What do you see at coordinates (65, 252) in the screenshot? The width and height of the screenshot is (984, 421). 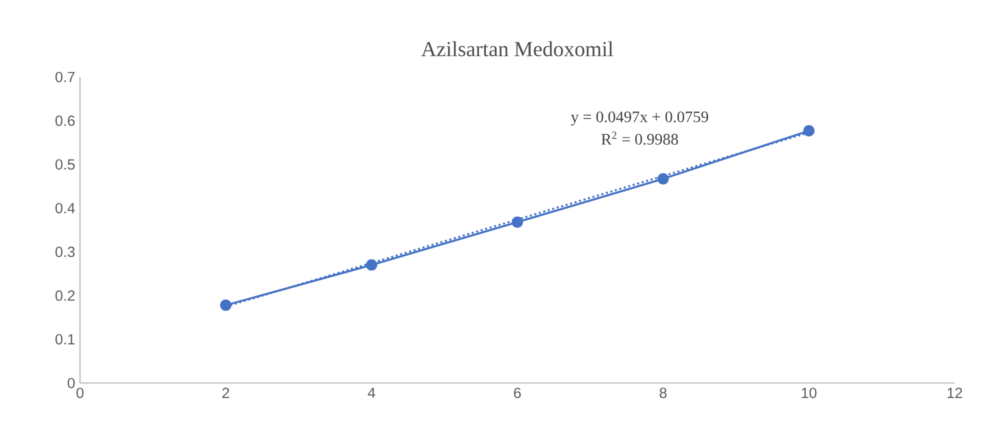 I see `y-tick-label: 0.3` at bounding box center [65, 252].